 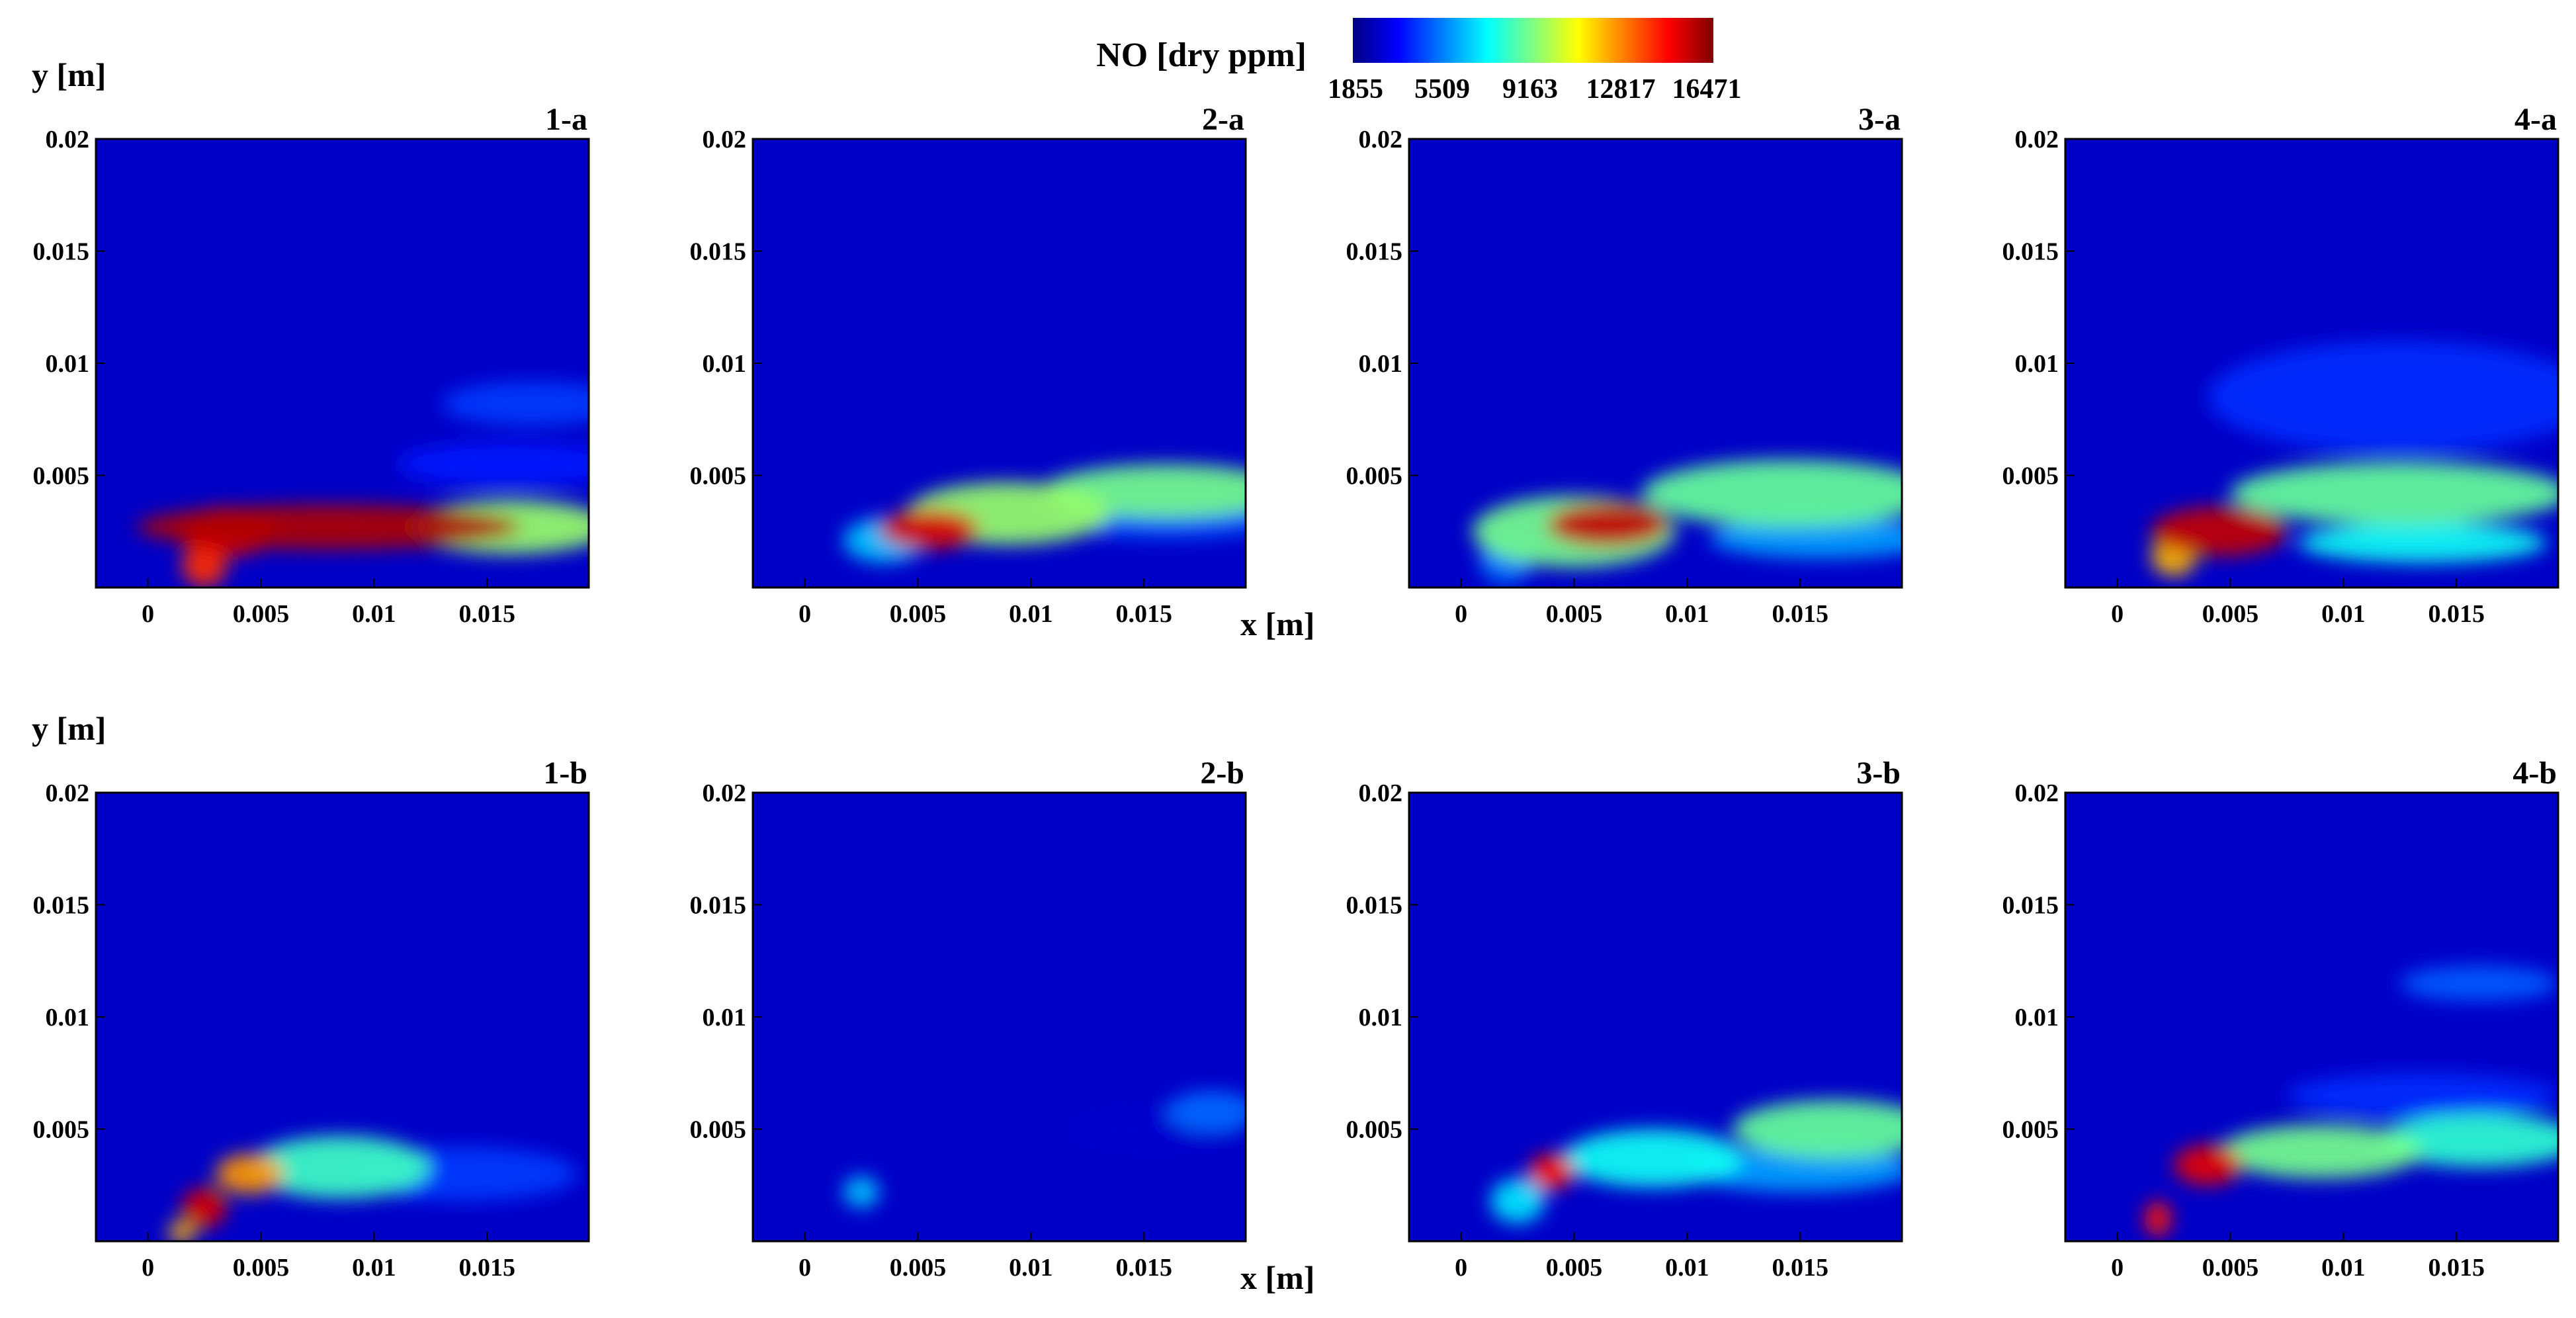 What do you see at coordinates (1879, 774) in the screenshot?
I see `panel-label: 3-b` at bounding box center [1879, 774].